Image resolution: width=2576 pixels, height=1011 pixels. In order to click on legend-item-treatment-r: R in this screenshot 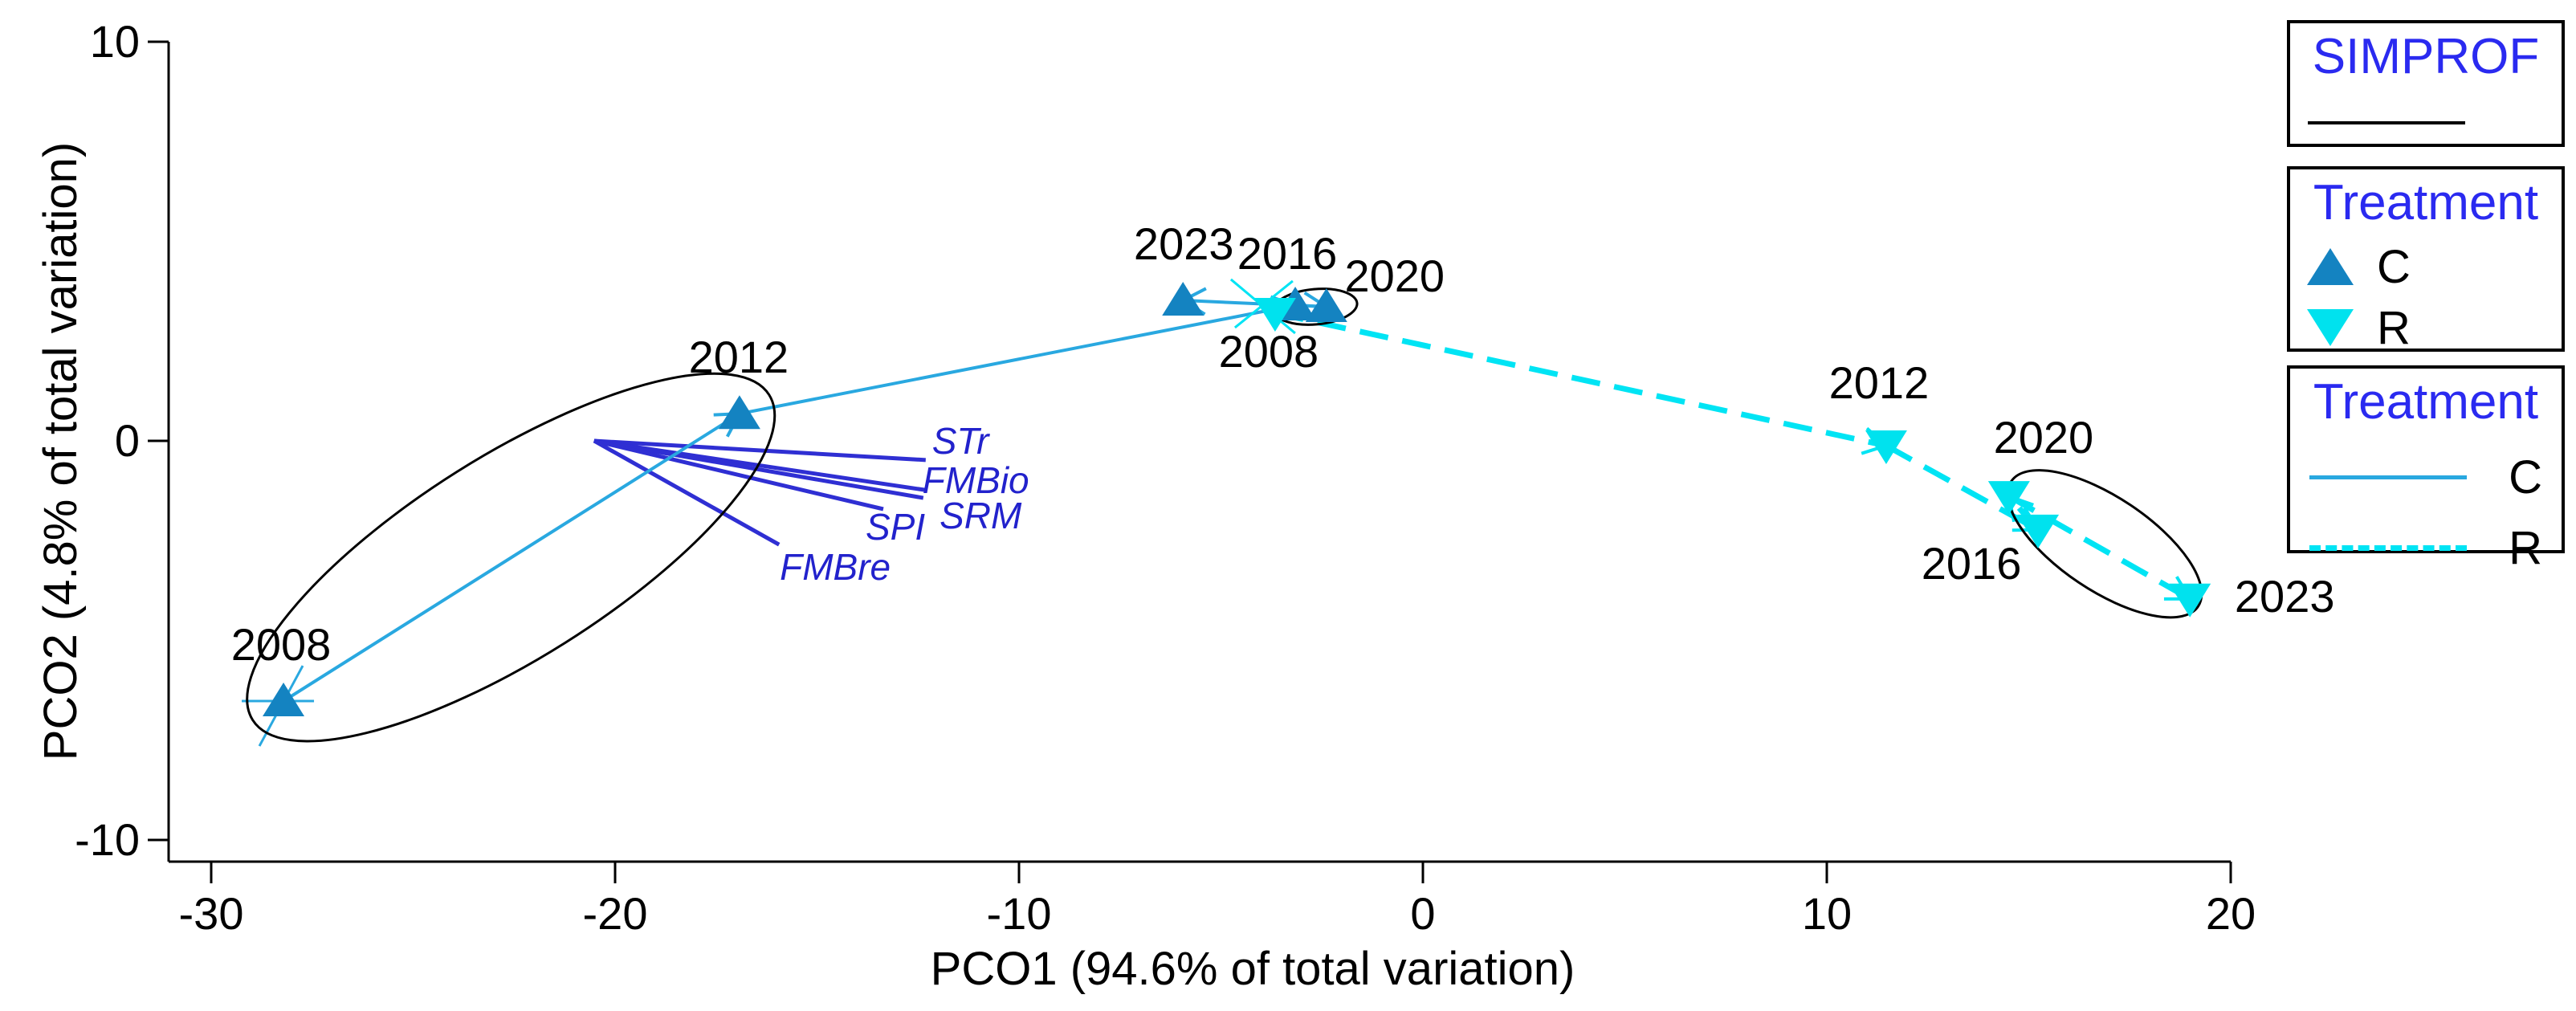, I will do `click(2433, 327)`.